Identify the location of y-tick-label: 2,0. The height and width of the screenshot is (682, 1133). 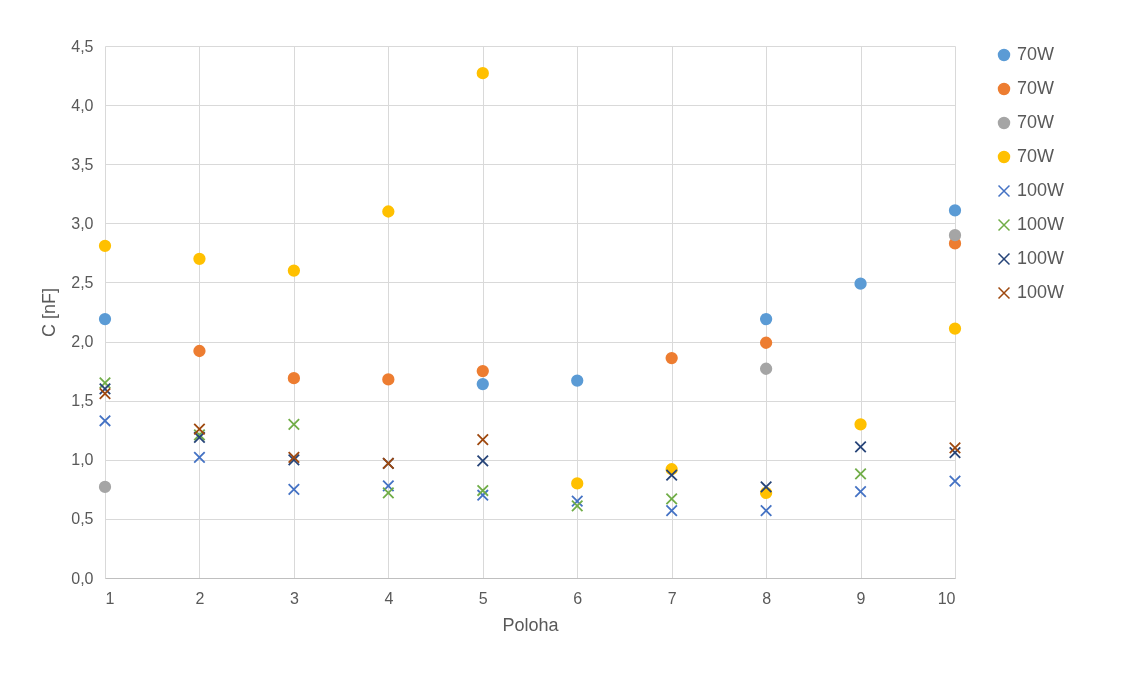
(82, 342).